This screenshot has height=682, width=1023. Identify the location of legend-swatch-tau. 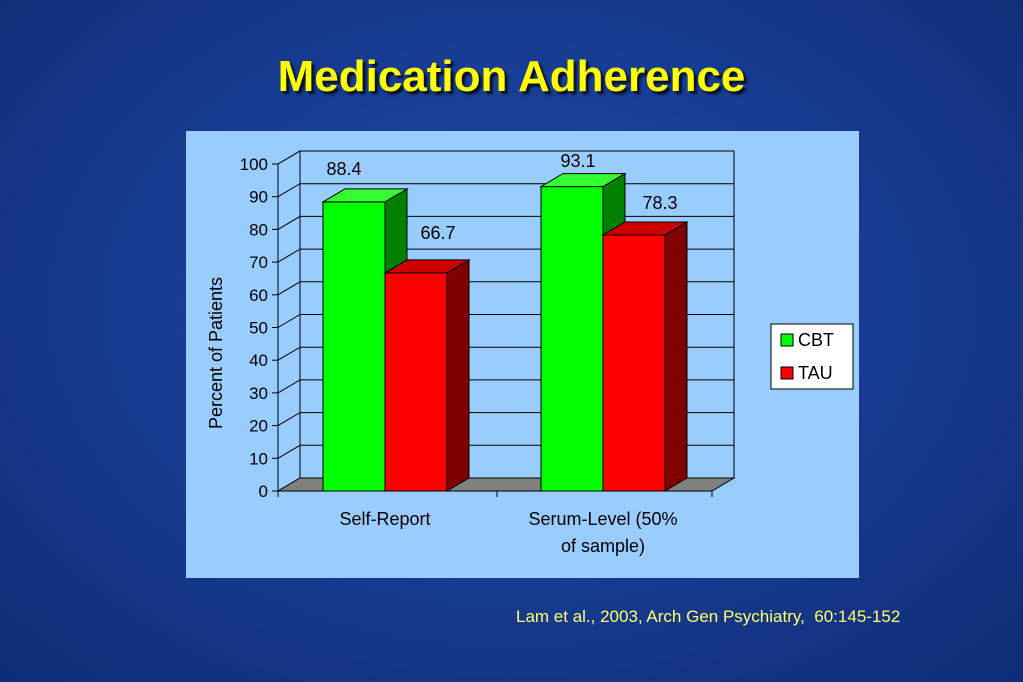
(787, 373).